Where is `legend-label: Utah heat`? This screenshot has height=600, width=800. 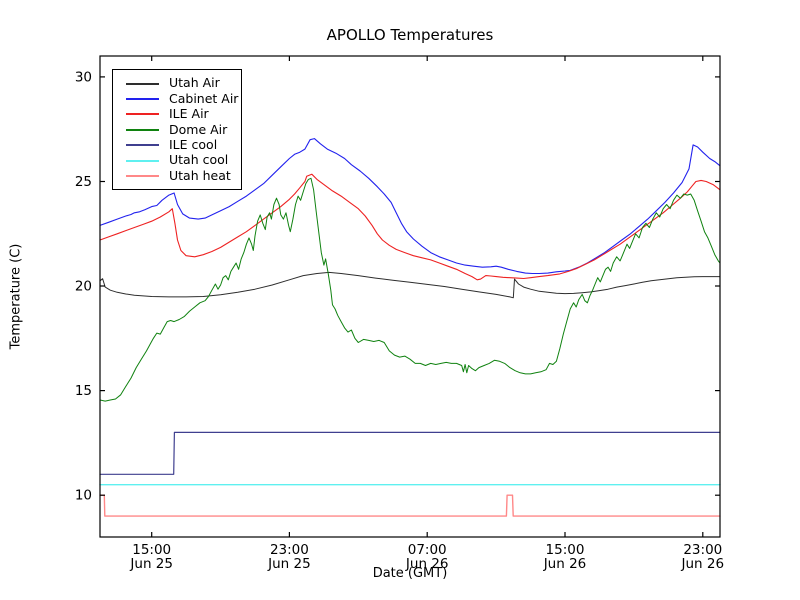 legend-label: Utah heat is located at coordinates (200, 175).